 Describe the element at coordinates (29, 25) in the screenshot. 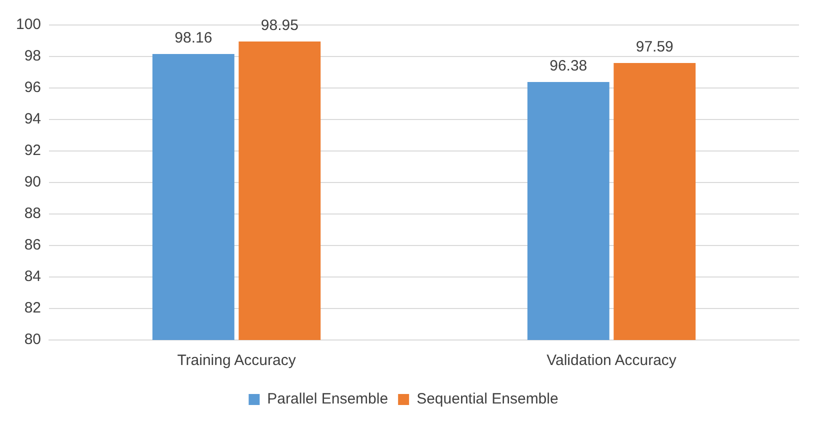

I see `y-tick-label: 100` at that location.